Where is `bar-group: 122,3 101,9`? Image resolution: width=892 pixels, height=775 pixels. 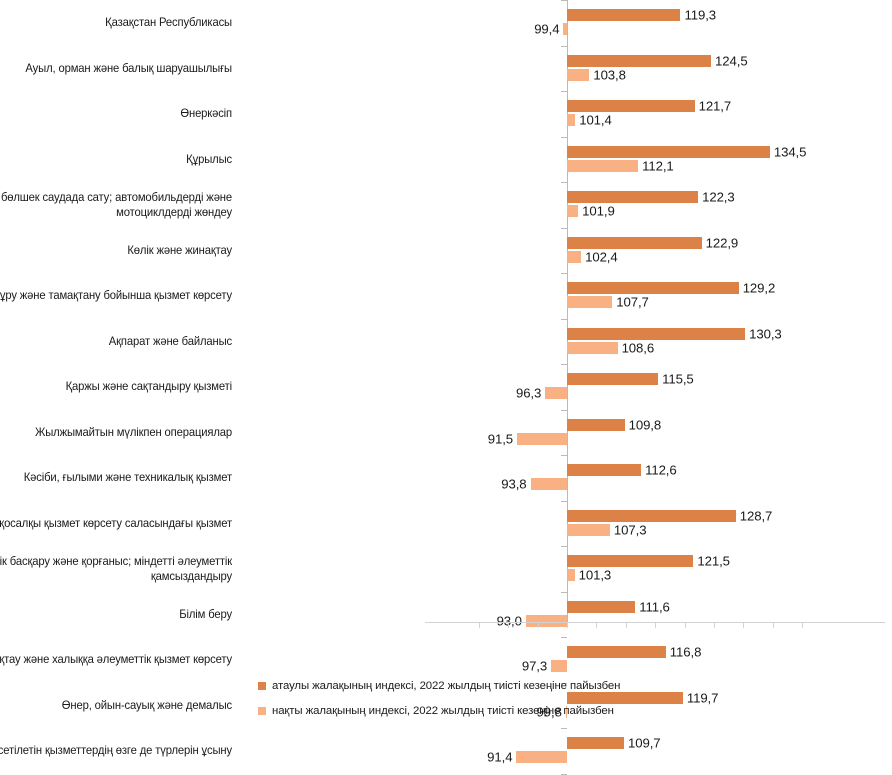
bar-group: 122,3 101,9 is located at coordinates (651, 205).